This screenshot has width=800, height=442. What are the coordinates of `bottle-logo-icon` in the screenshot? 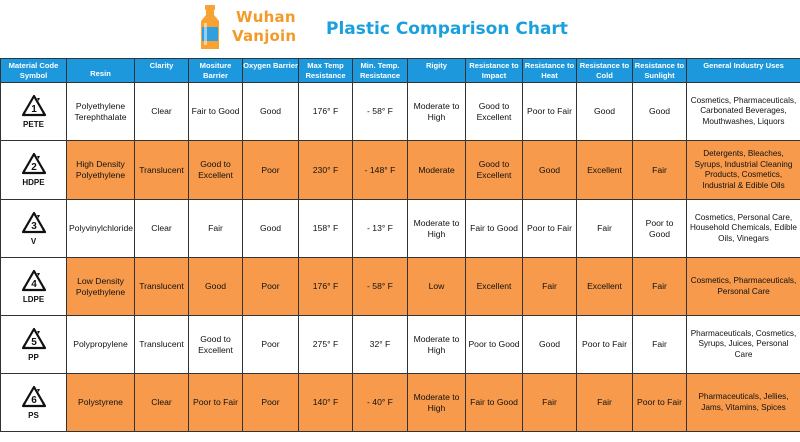 It's located at (210, 27).